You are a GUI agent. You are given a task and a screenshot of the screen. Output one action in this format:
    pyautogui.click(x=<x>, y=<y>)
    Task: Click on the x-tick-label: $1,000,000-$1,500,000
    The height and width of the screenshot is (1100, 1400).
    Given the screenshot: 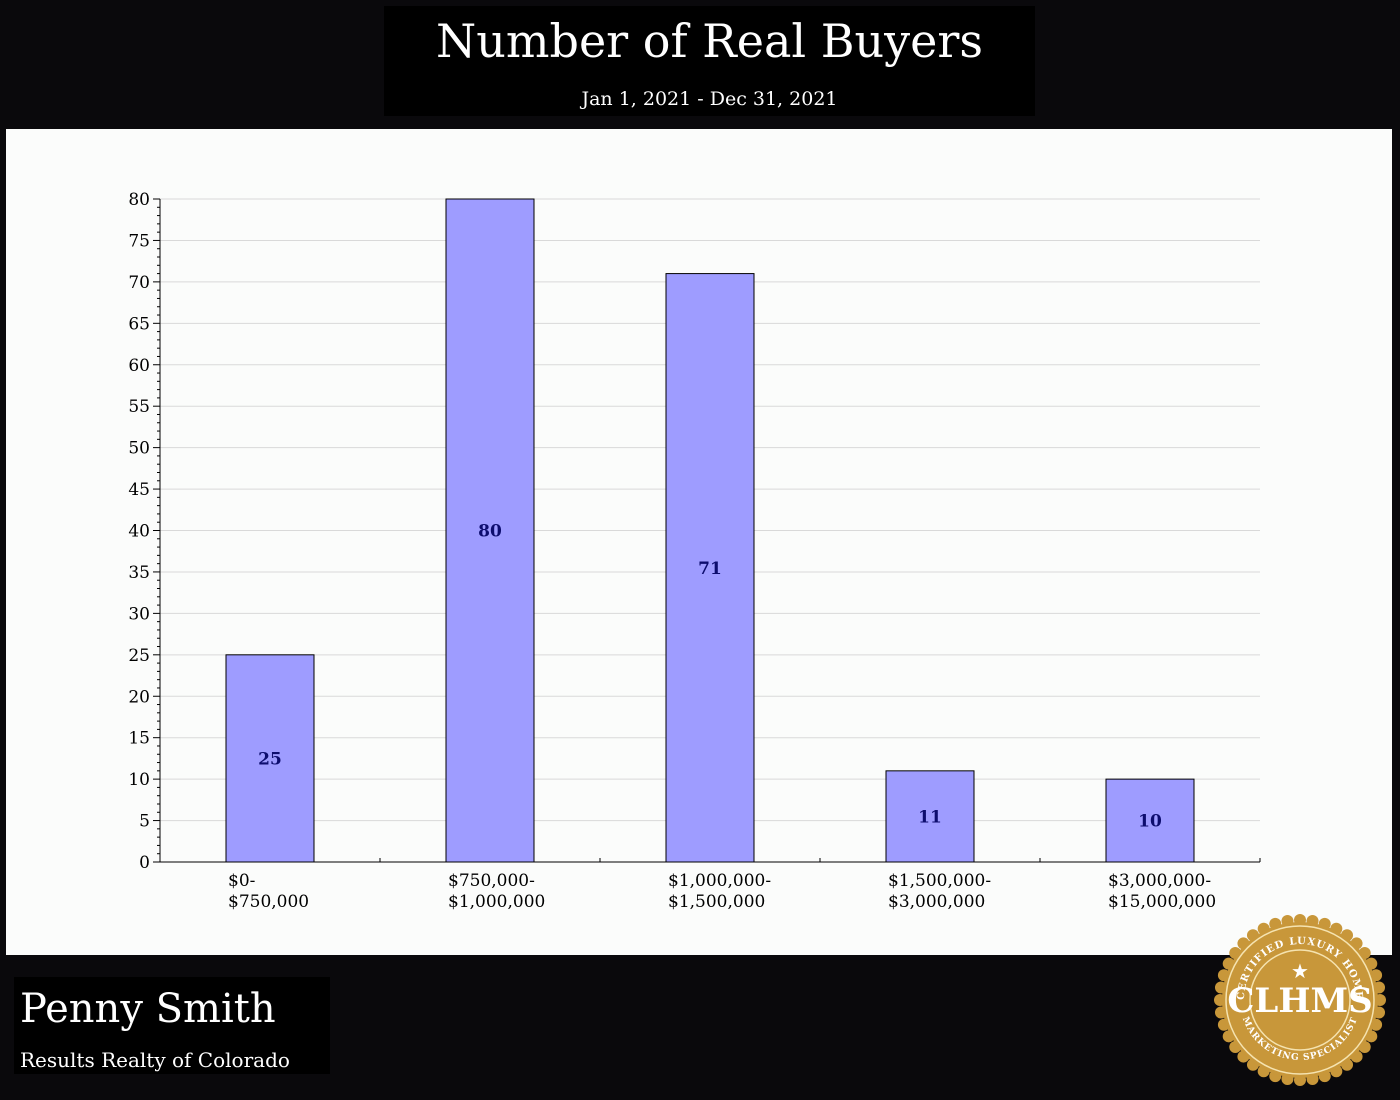 What is the action you would take?
    pyautogui.click(x=719, y=891)
    